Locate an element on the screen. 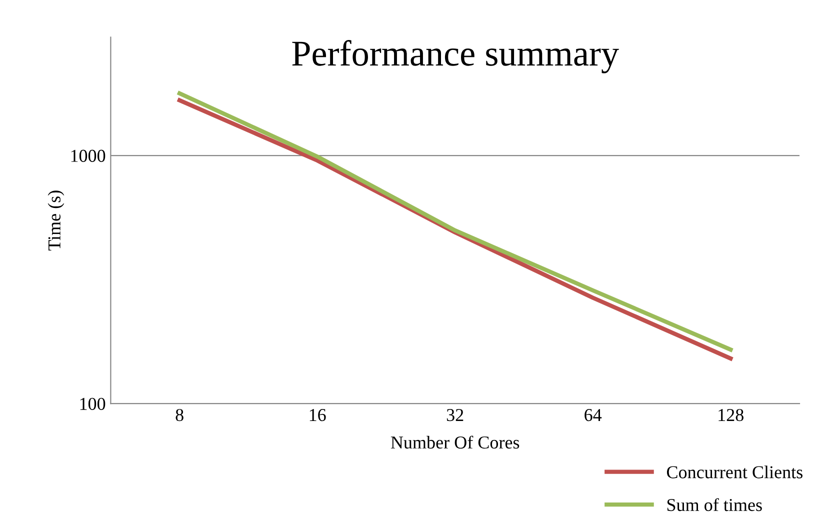 The image size is (820, 531). x-tick-label: 16 is located at coordinates (318, 415).